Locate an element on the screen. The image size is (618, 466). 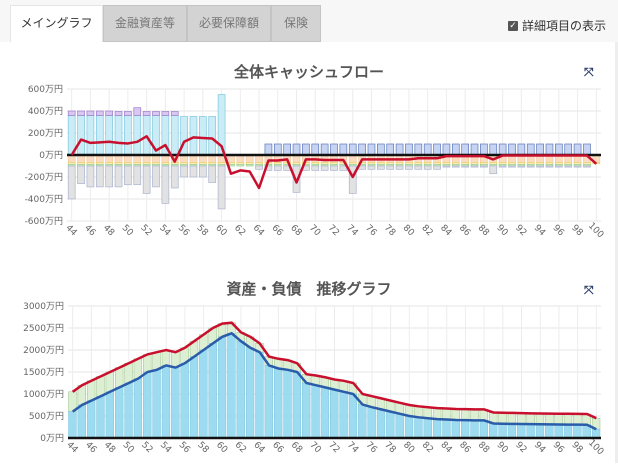
y-tick-label: -200万円 is located at coordinates (44, 177).